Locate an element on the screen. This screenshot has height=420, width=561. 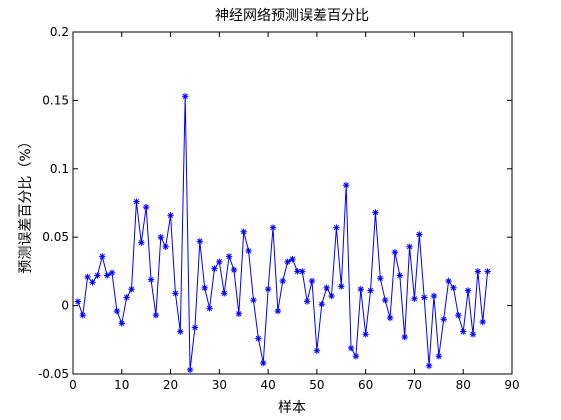
y-tick-label: 0.05 is located at coordinates (55, 237).